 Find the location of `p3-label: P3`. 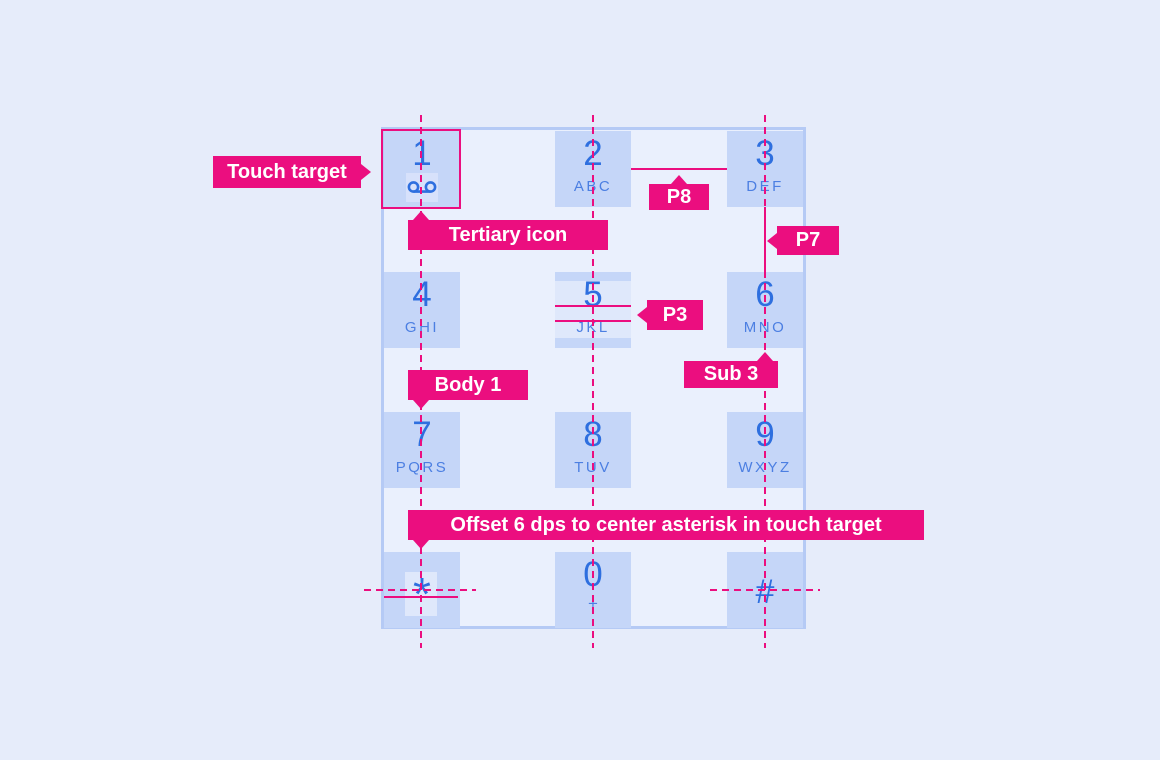

p3-label: P3 is located at coordinates (670, 315).